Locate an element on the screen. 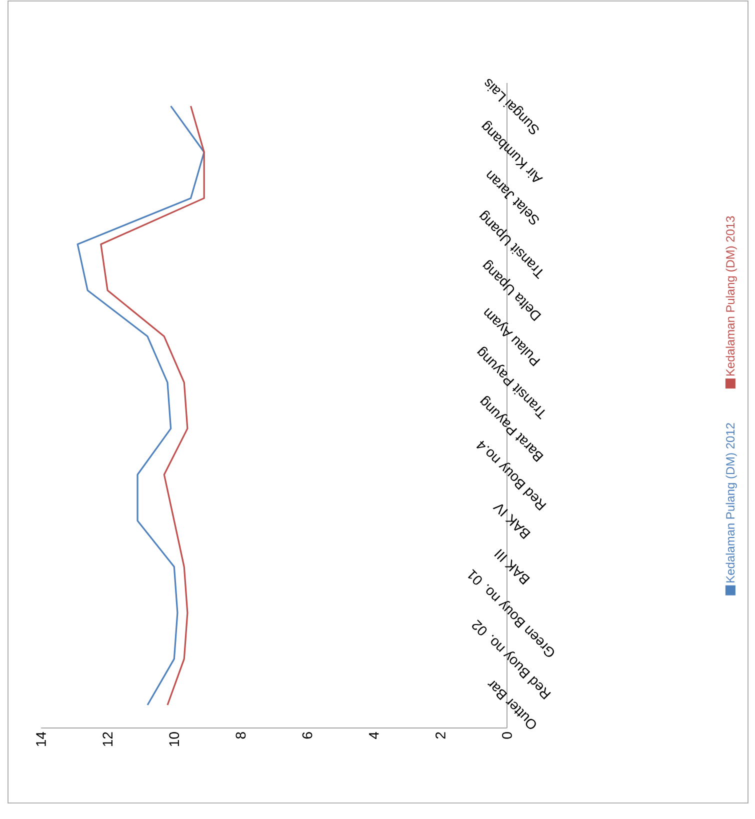  x-tick-label: 6 is located at coordinates (307, 735).